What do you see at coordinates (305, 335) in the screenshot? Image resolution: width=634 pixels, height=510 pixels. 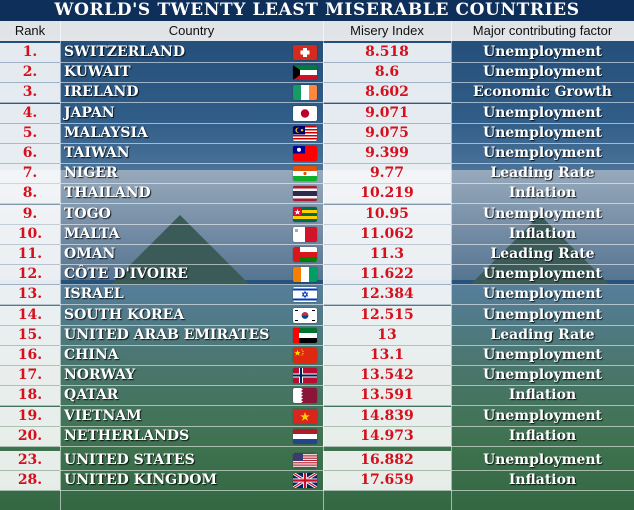 I see `uae-flag-icon` at bounding box center [305, 335].